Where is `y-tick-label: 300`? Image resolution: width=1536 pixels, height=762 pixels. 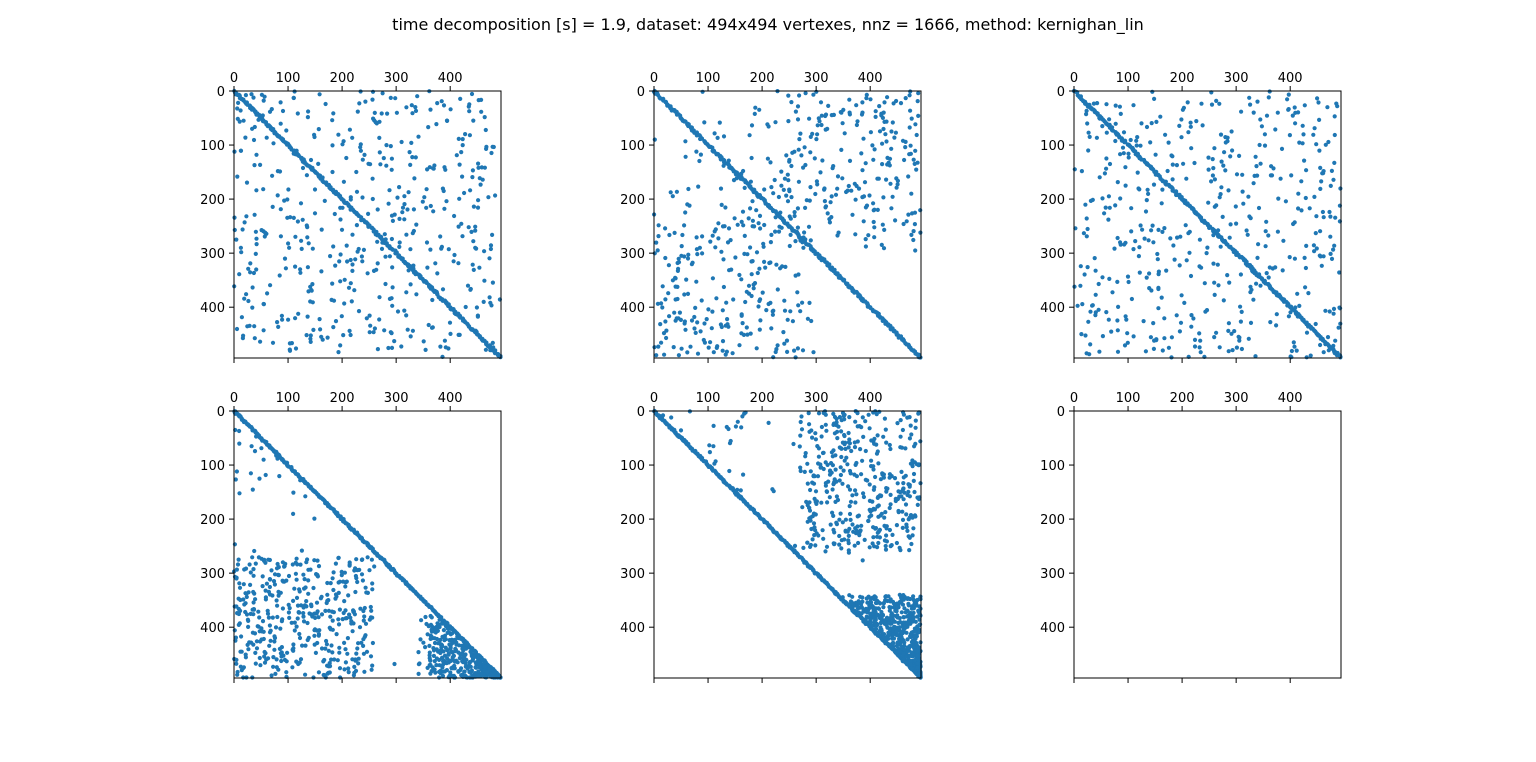 y-tick-label: 300 is located at coordinates (212, 574).